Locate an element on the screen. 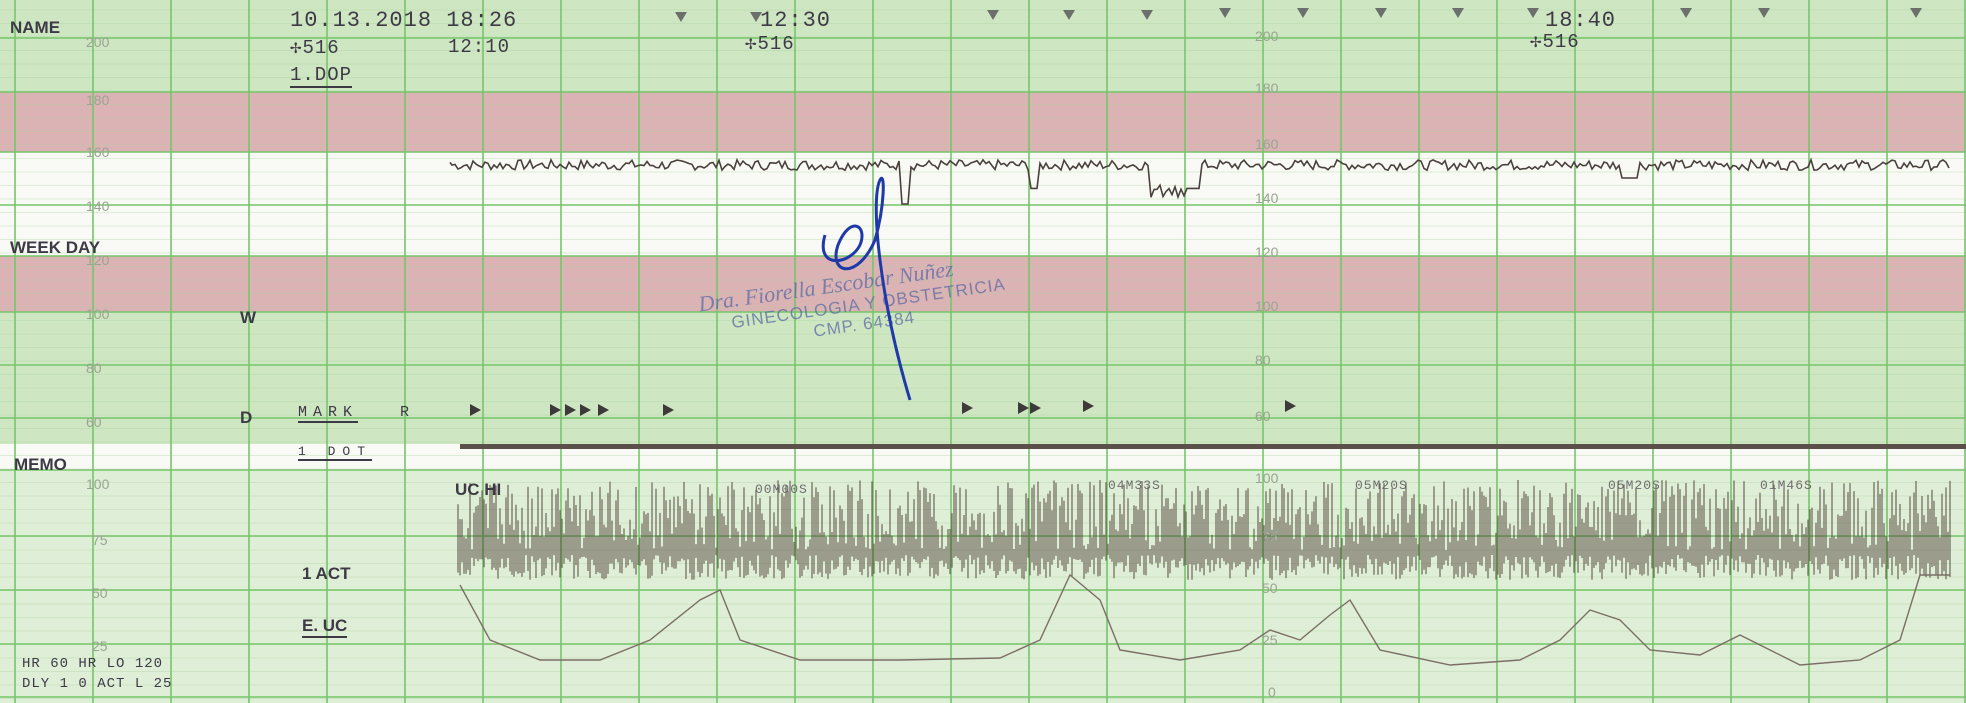 The height and width of the screenshot is (703, 1966). memo-label: MEMO is located at coordinates (40, 464).